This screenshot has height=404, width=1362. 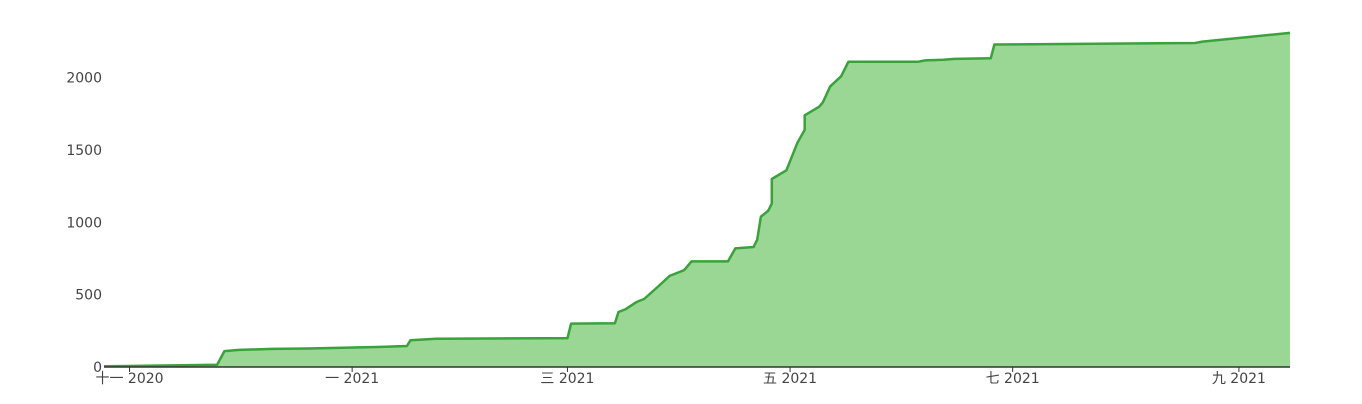 What do you see at coordinates (352, 379) in the screenshot?
I see `x-tick-label: 一 2021` at bounding box center [352, 379].